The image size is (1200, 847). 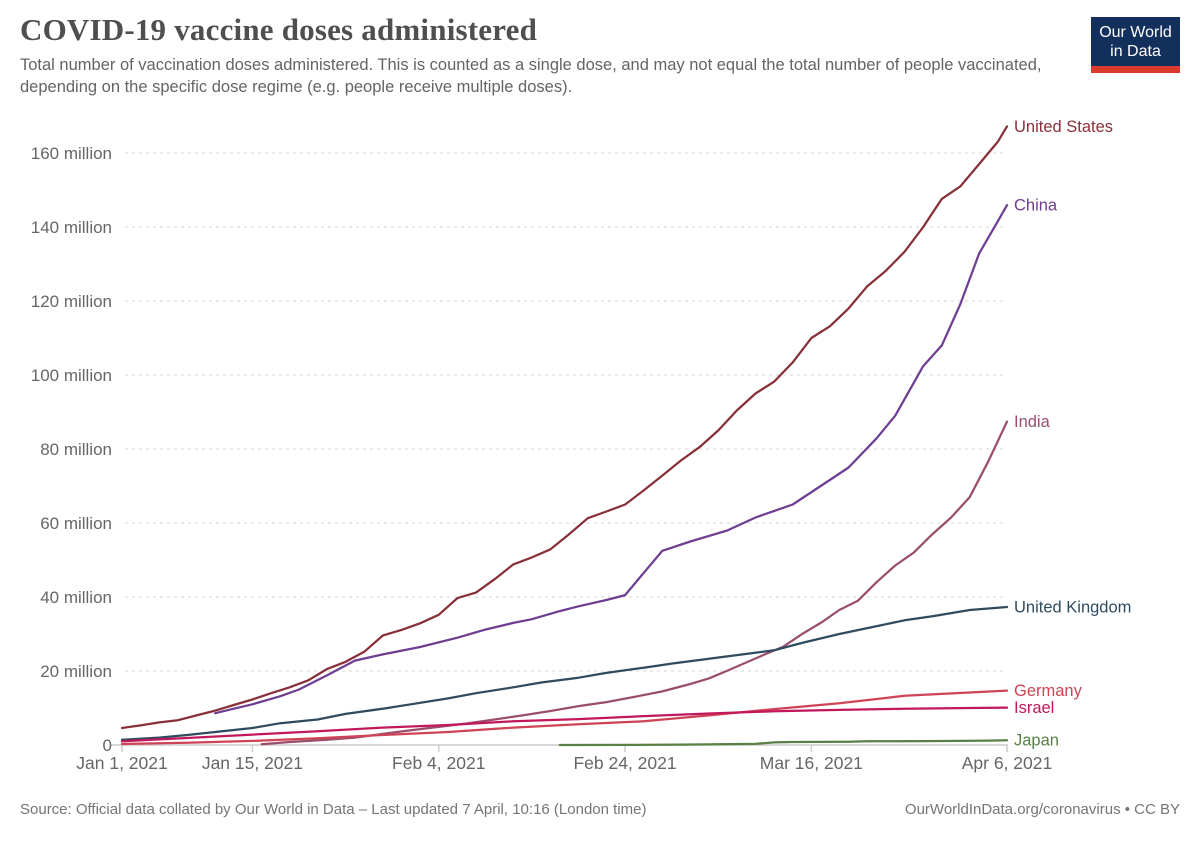 I want to click on y-tick-label: 60 million, so click(x=76, y=523).